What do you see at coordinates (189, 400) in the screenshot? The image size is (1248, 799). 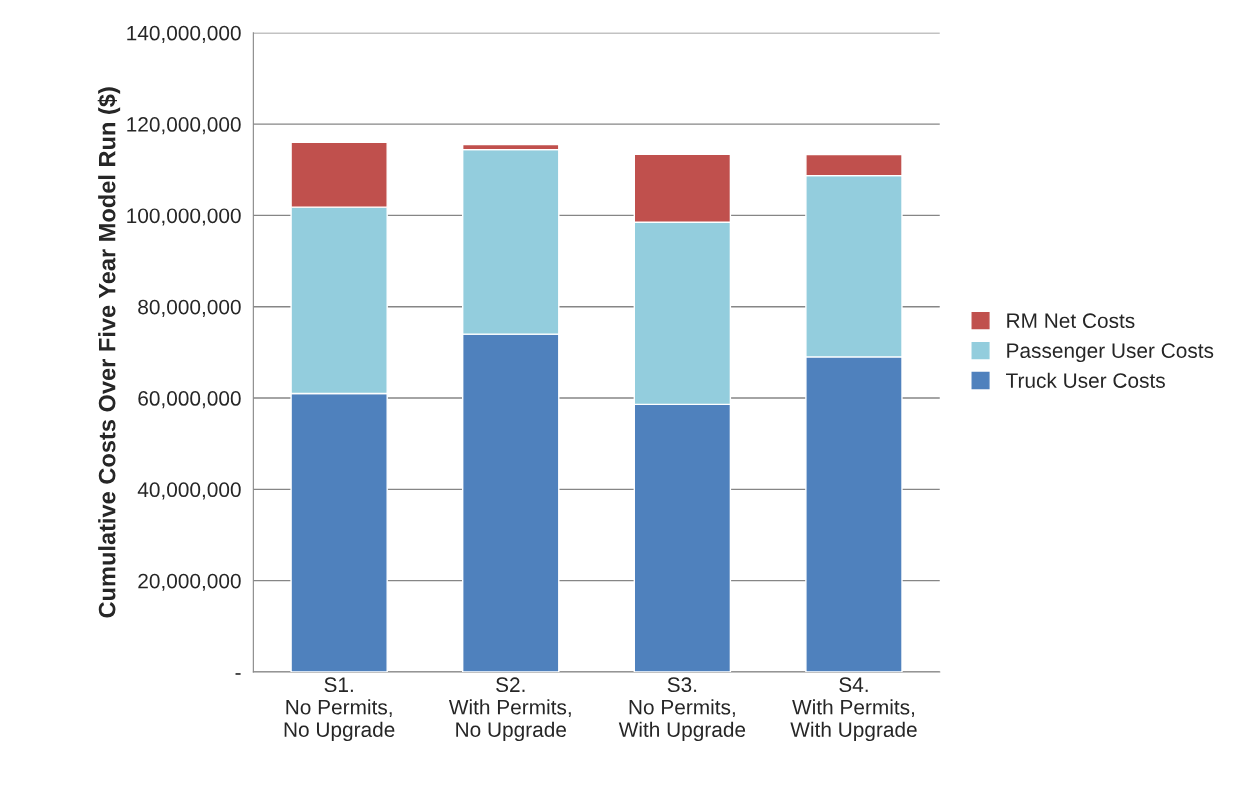 I see `y-tick-label: 60,000,000` at bounding box center [189, 400].